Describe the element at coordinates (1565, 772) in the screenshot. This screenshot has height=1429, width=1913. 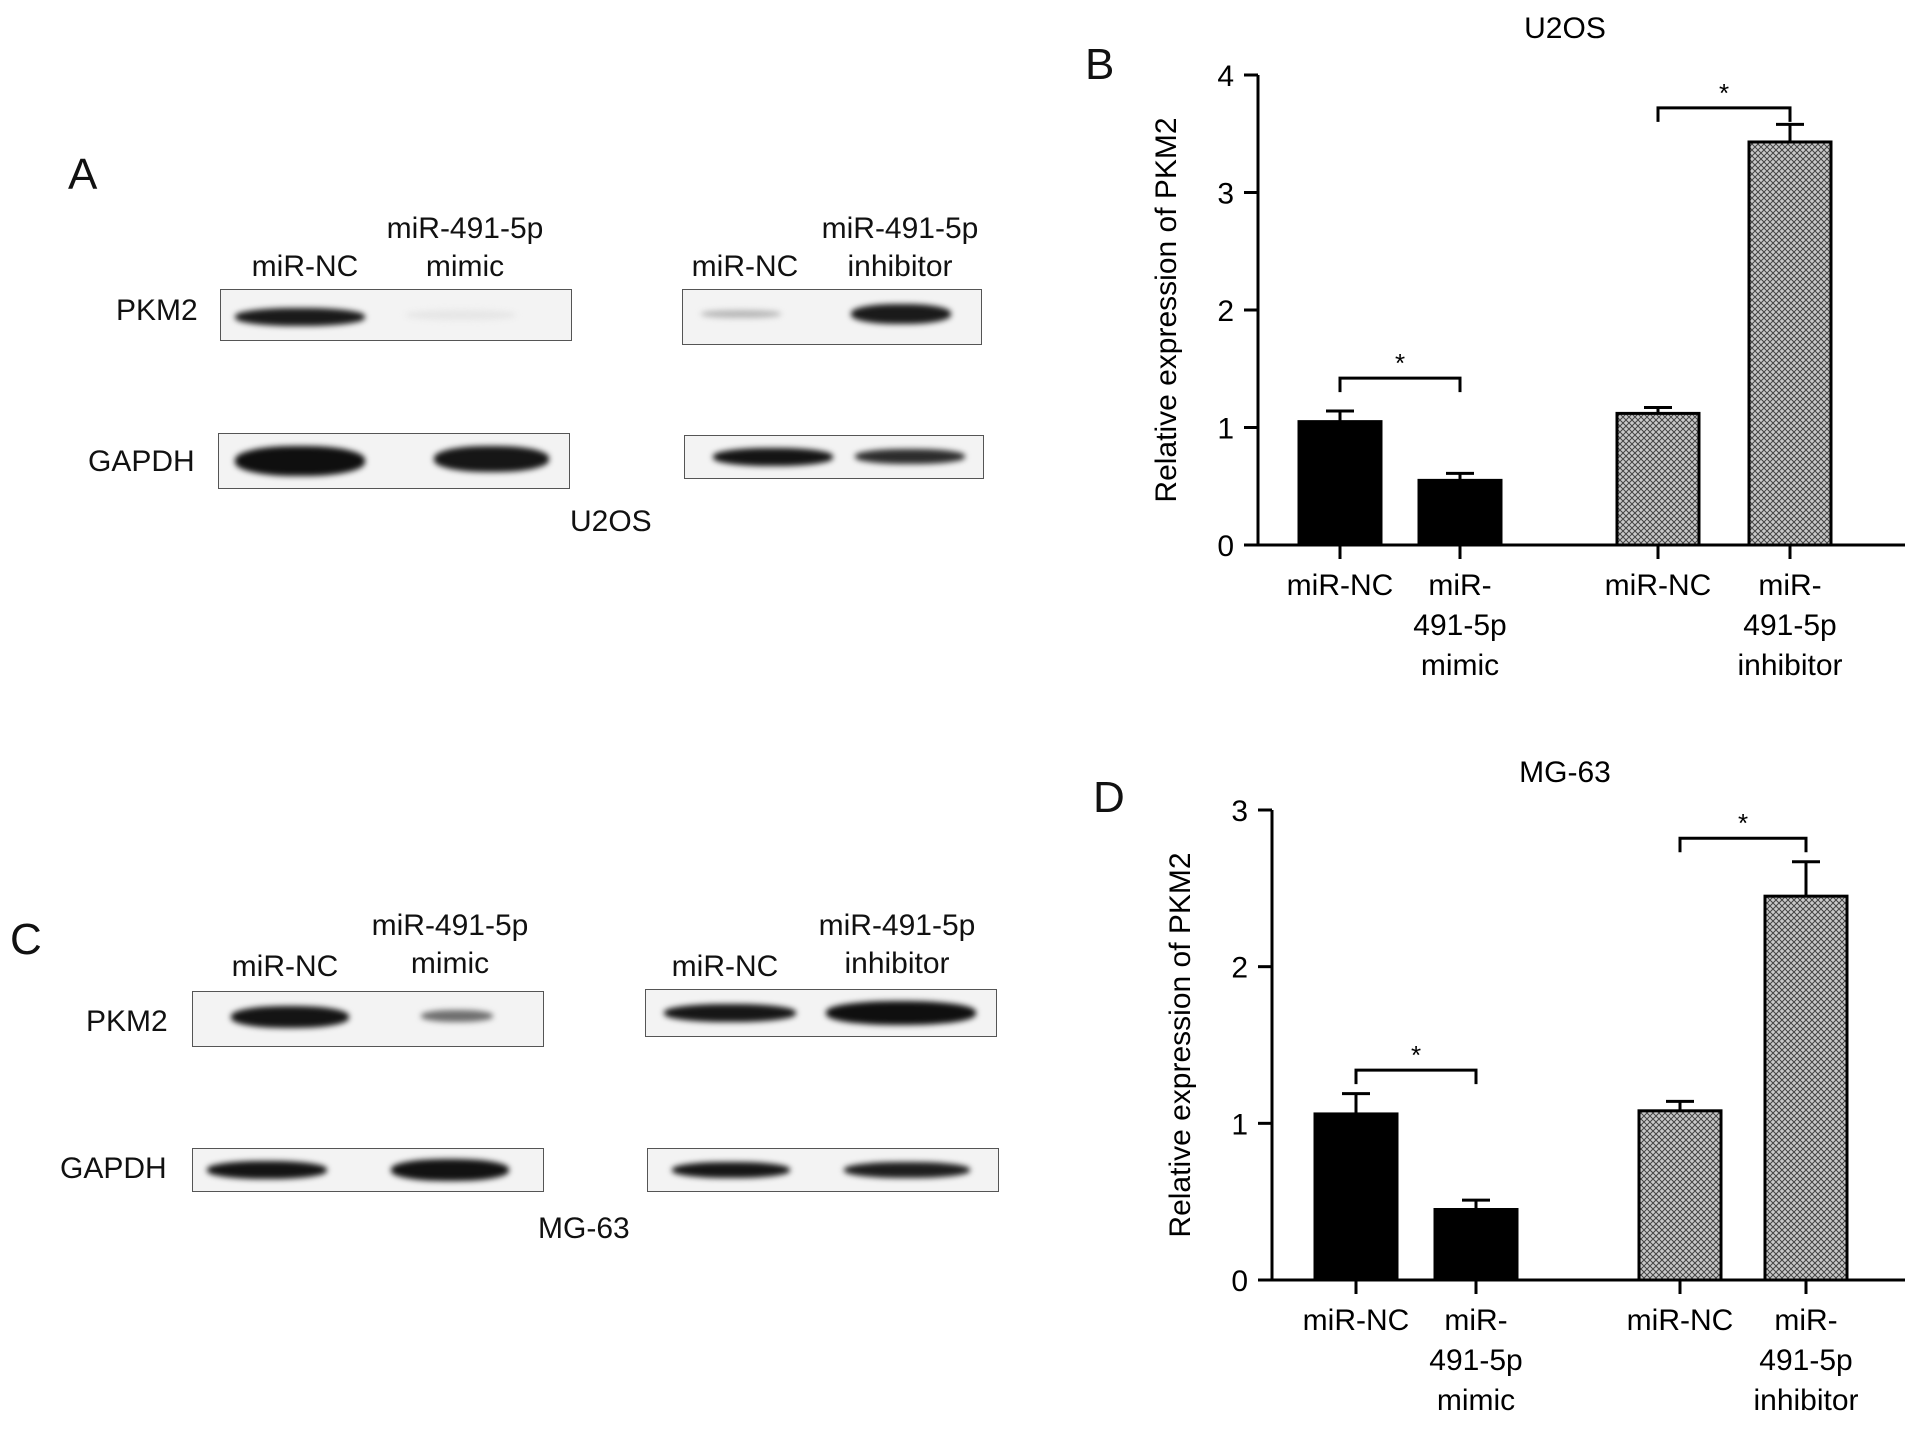
I see `chart-title: MG-63` at that location.